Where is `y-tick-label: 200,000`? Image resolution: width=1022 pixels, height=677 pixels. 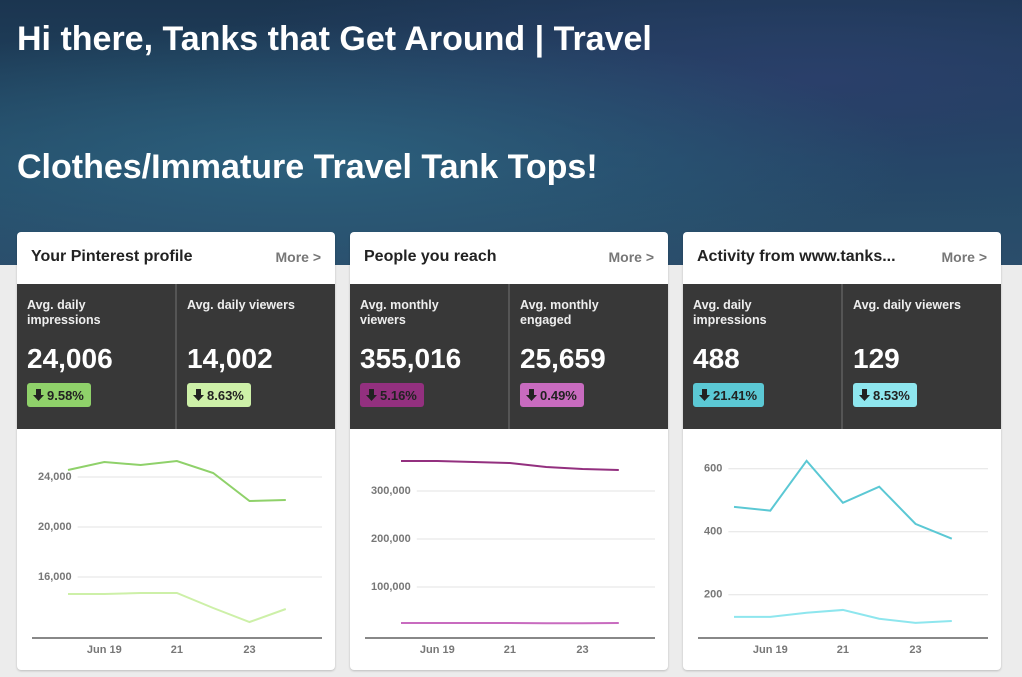 y-tick-label: 200,000 is located at coordinates (391, 539).